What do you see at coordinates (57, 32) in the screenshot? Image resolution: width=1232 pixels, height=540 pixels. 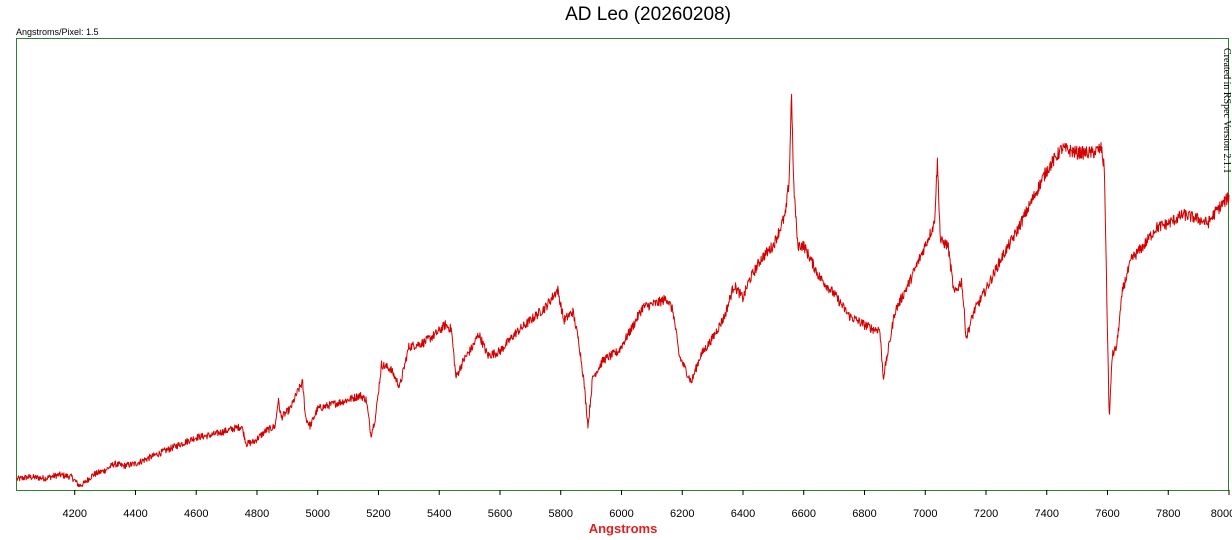 I see `dispersion-label: Angstroms/Pixel: 1.5` at bounding box center [57, 32].